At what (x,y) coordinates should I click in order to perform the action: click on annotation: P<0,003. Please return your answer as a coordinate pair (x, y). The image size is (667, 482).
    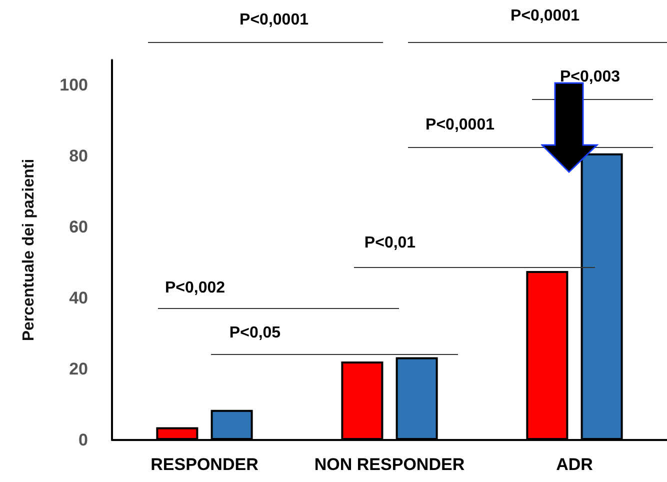
    Looking at the image, I should click on (590, 77).